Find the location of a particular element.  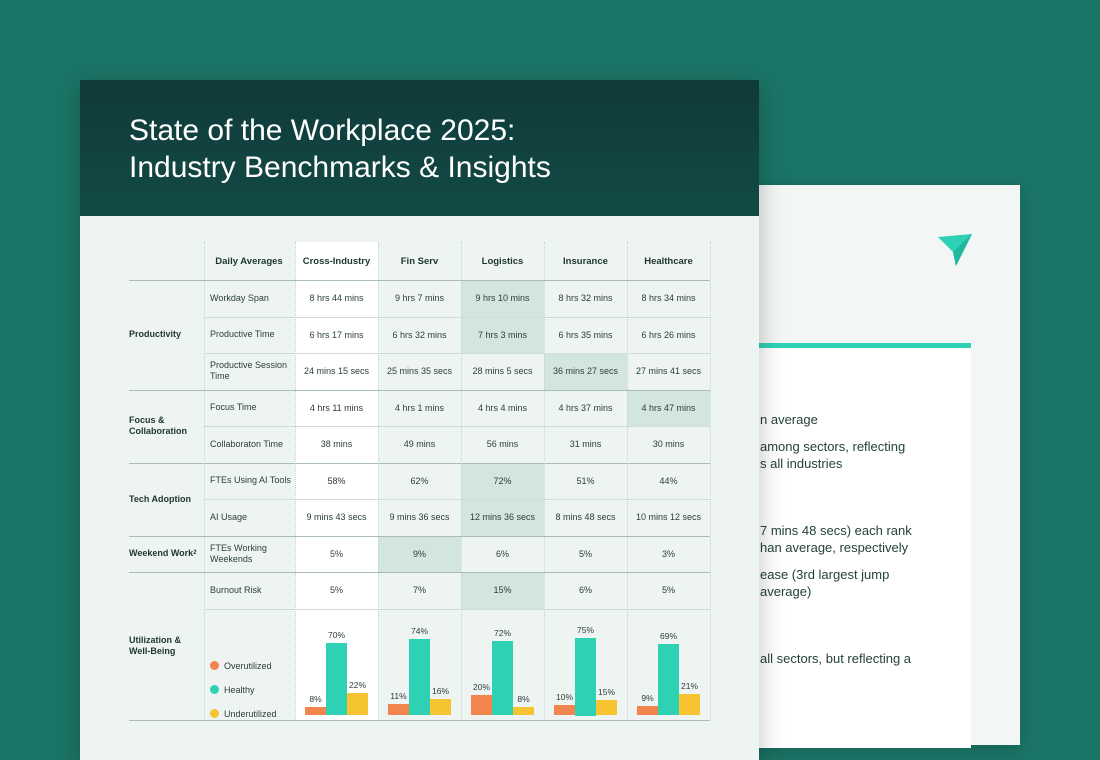

table-cell: 4 hrs 4 mins is located at coordinates (502, 407).